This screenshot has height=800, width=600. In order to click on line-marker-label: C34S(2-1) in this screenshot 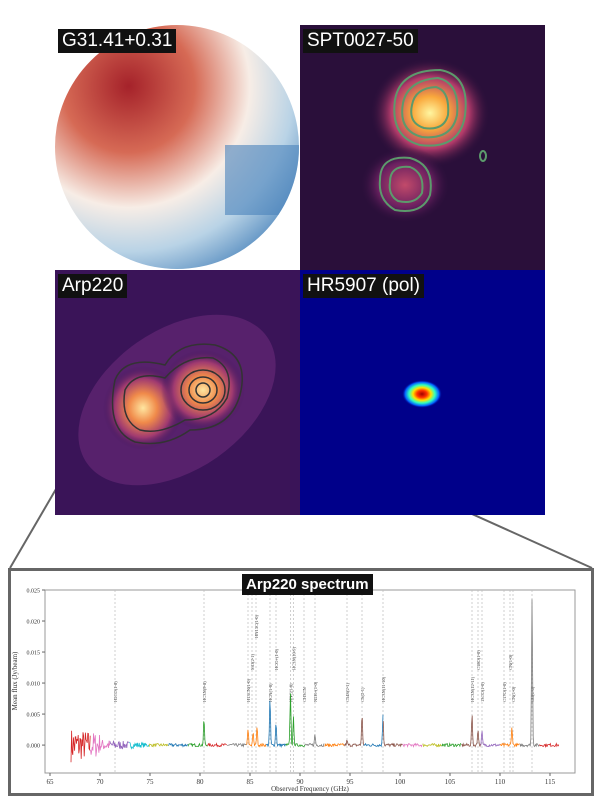, I will do `click(347, 692)`.